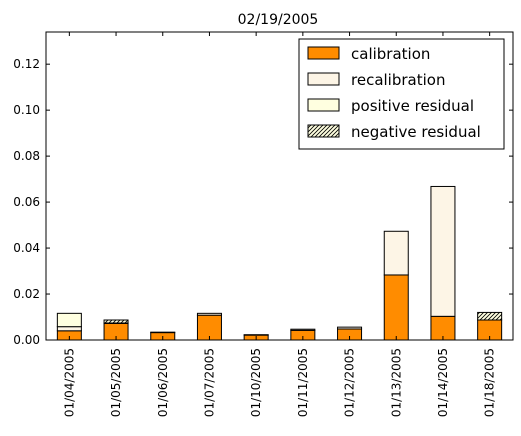  What do you see at coordinates (256, 382) in the screenshot?
I see `x-tick-label: 01/10/2005` at bounding box center [256, 382].